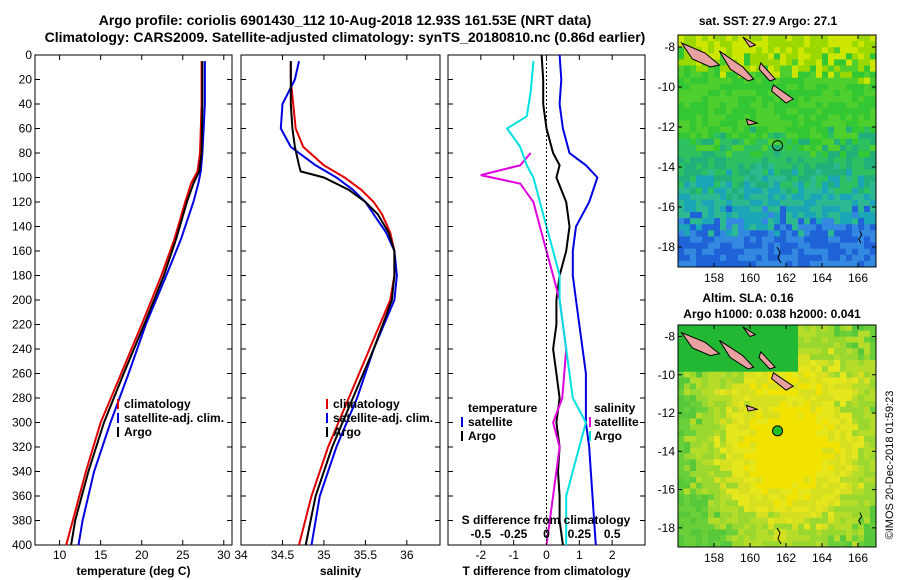 The height and width of the screenshot is (580, 900). What do you see at coordinates (183, 555) in the screenshot?
I see `x-tick-label: 25` at bounding box center [183, 555].